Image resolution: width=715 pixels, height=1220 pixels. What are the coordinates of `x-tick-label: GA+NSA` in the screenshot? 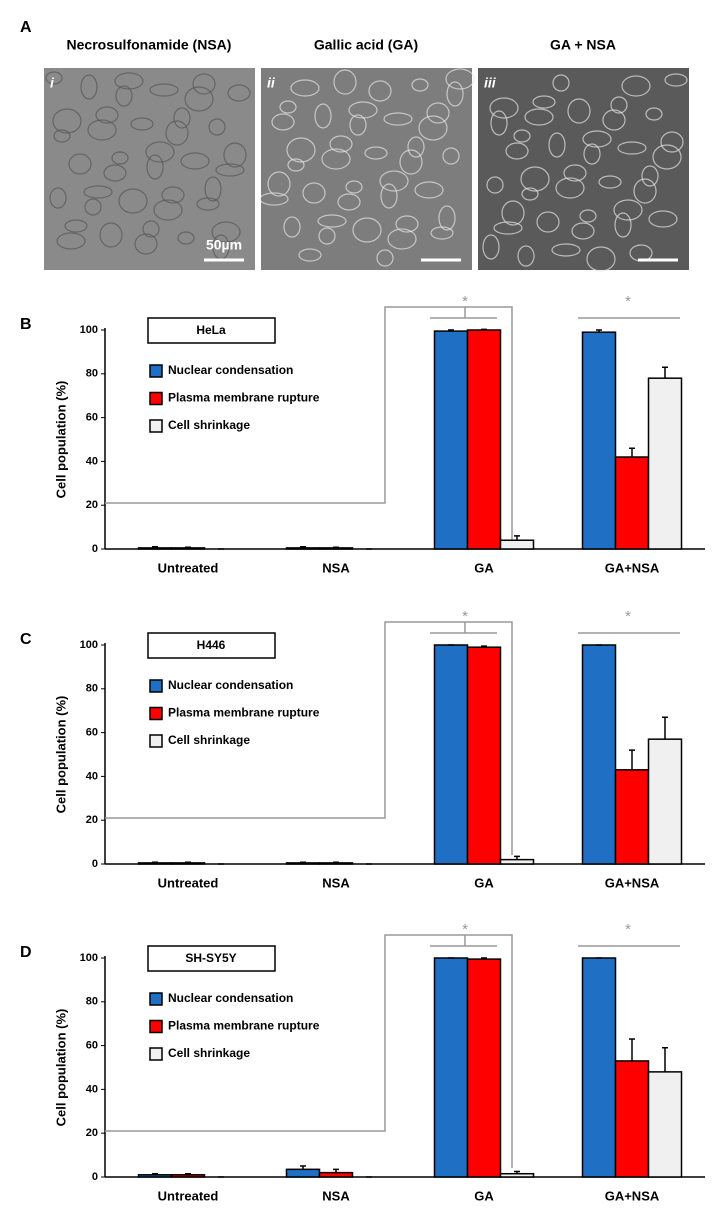 It's located at (632, 567).